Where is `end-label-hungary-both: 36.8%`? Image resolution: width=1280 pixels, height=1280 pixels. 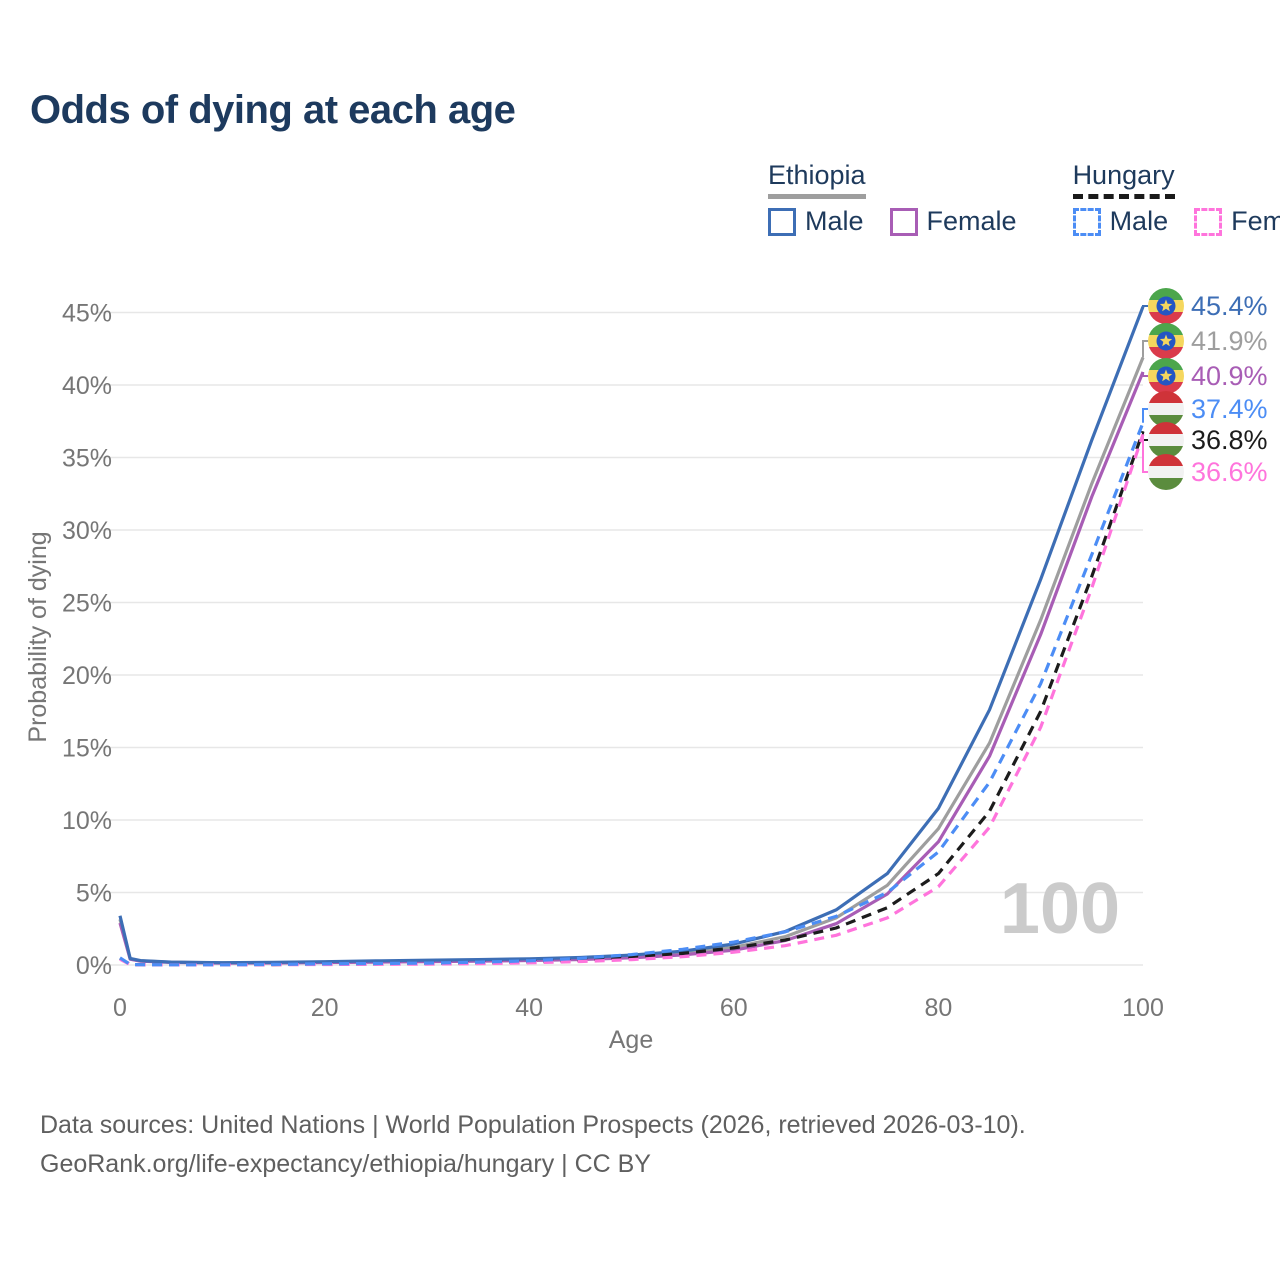
end-label-hungary-both: 36.8% is located at coordinates (1208, 440).